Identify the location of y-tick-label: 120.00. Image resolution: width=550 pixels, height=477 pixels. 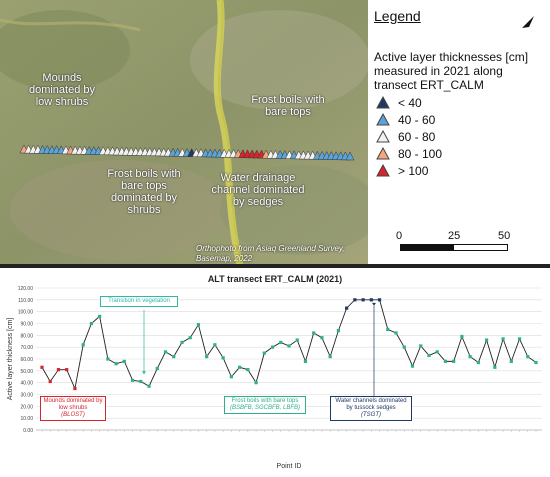
(26, 289).